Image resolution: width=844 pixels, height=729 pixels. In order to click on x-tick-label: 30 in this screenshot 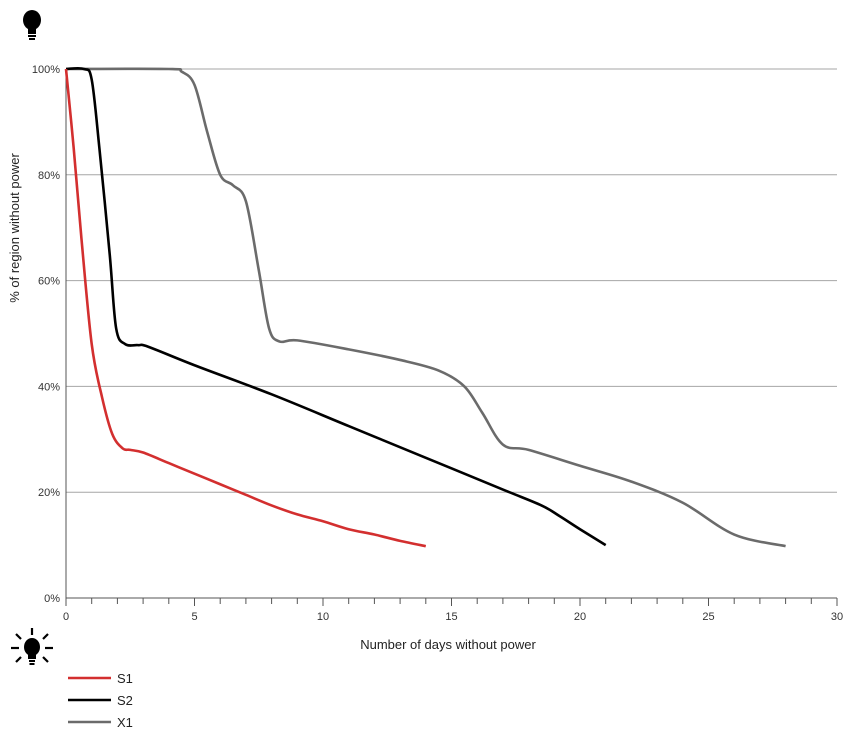, I will do `click(837, 617)`.